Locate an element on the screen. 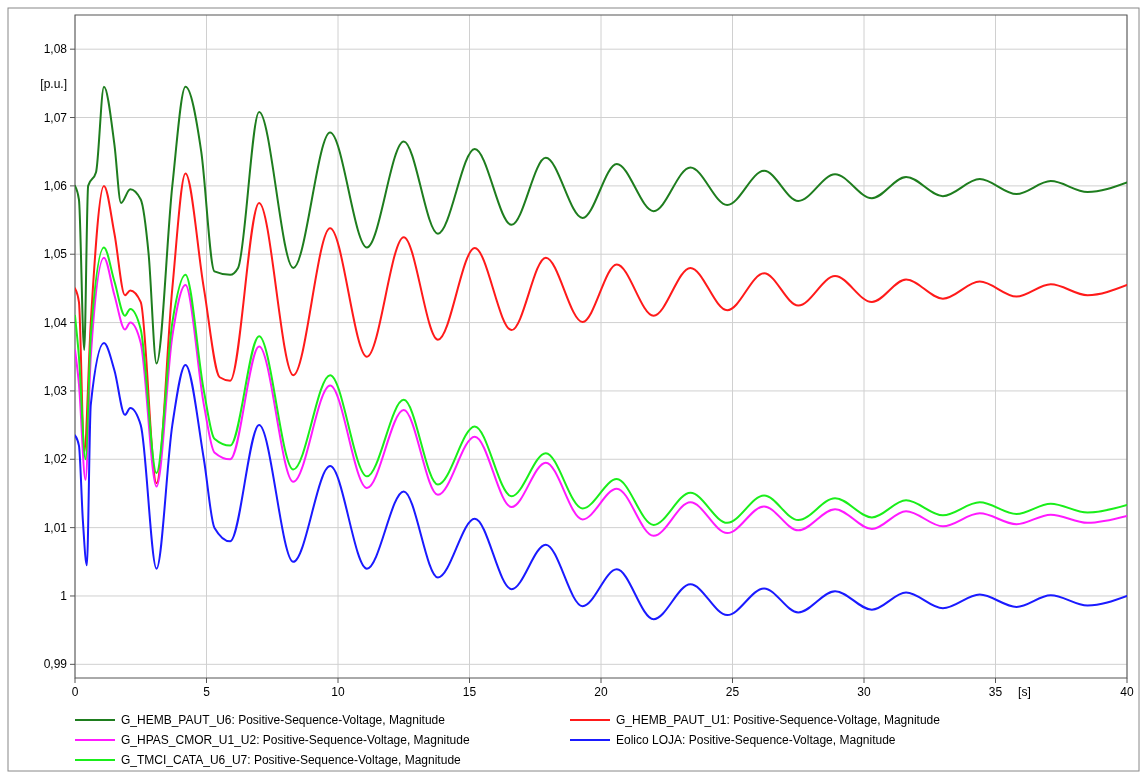 Image resolution: width=1141 pixels, height=773 pixels. x-axis-title: [s] is located at coordinates (1024, 692).